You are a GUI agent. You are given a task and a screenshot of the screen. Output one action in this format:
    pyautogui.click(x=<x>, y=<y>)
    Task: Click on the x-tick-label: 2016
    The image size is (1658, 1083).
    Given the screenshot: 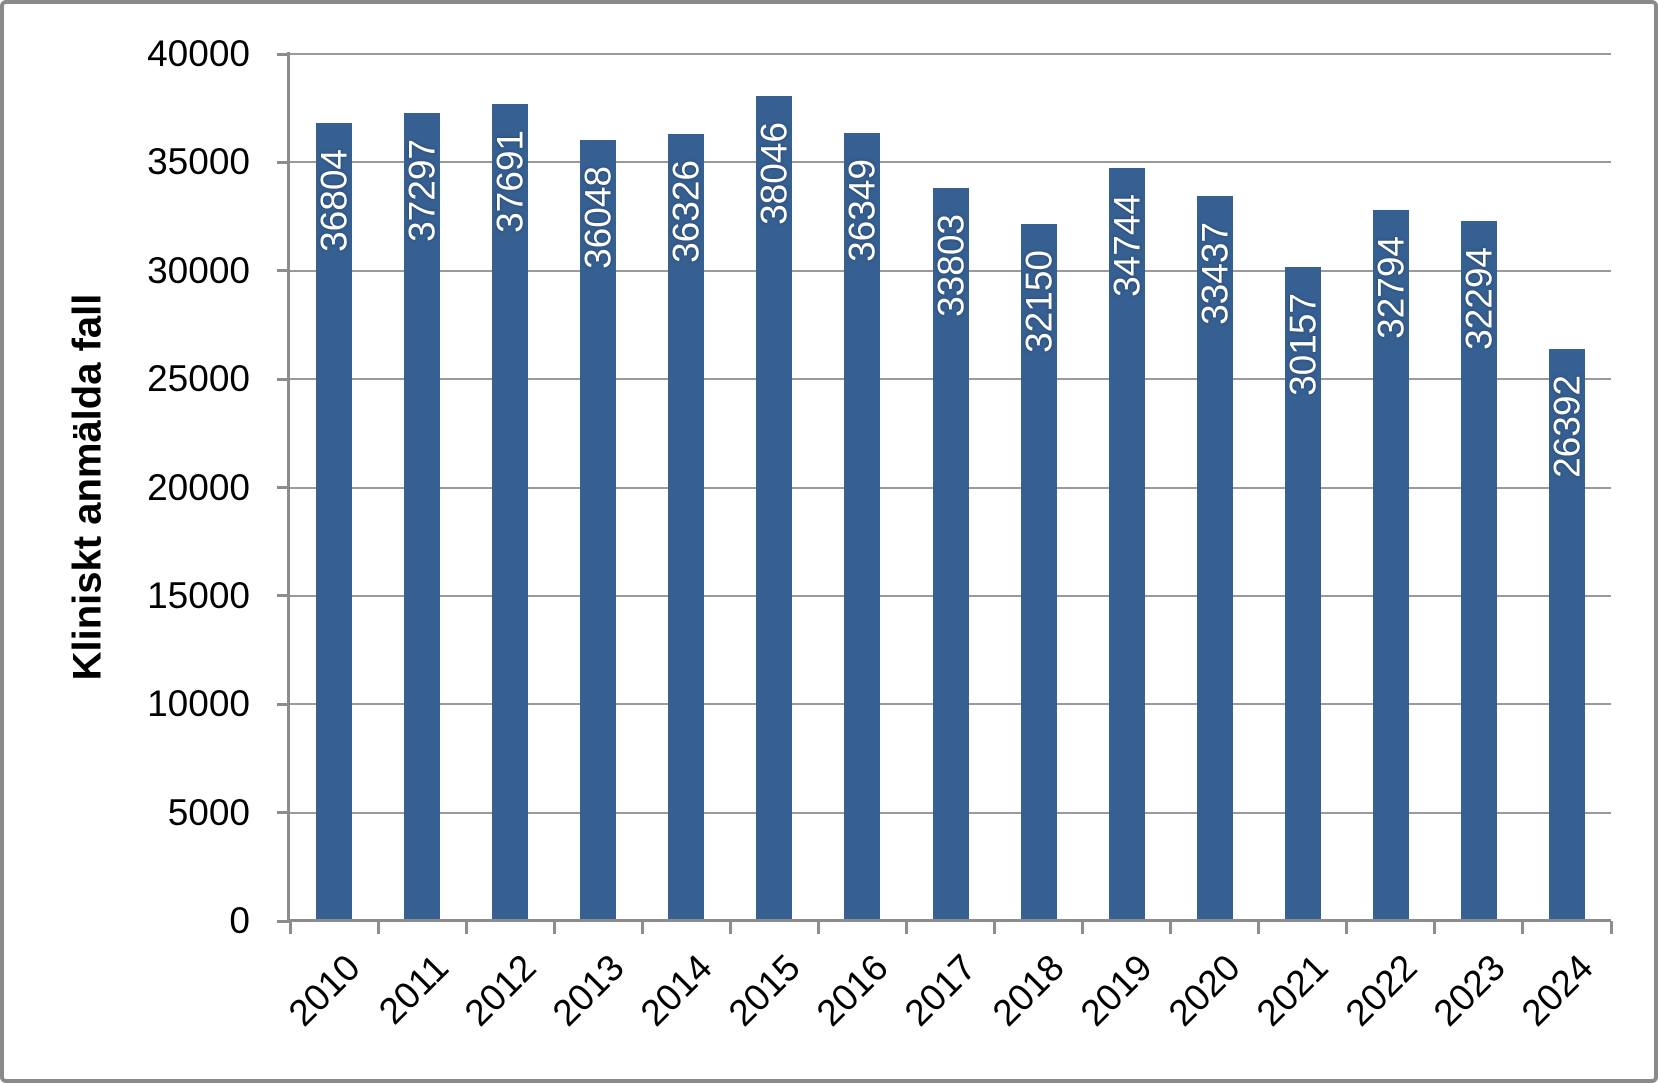 What is the action you would take?
    pyautogui.click(x=852, y=990)
    